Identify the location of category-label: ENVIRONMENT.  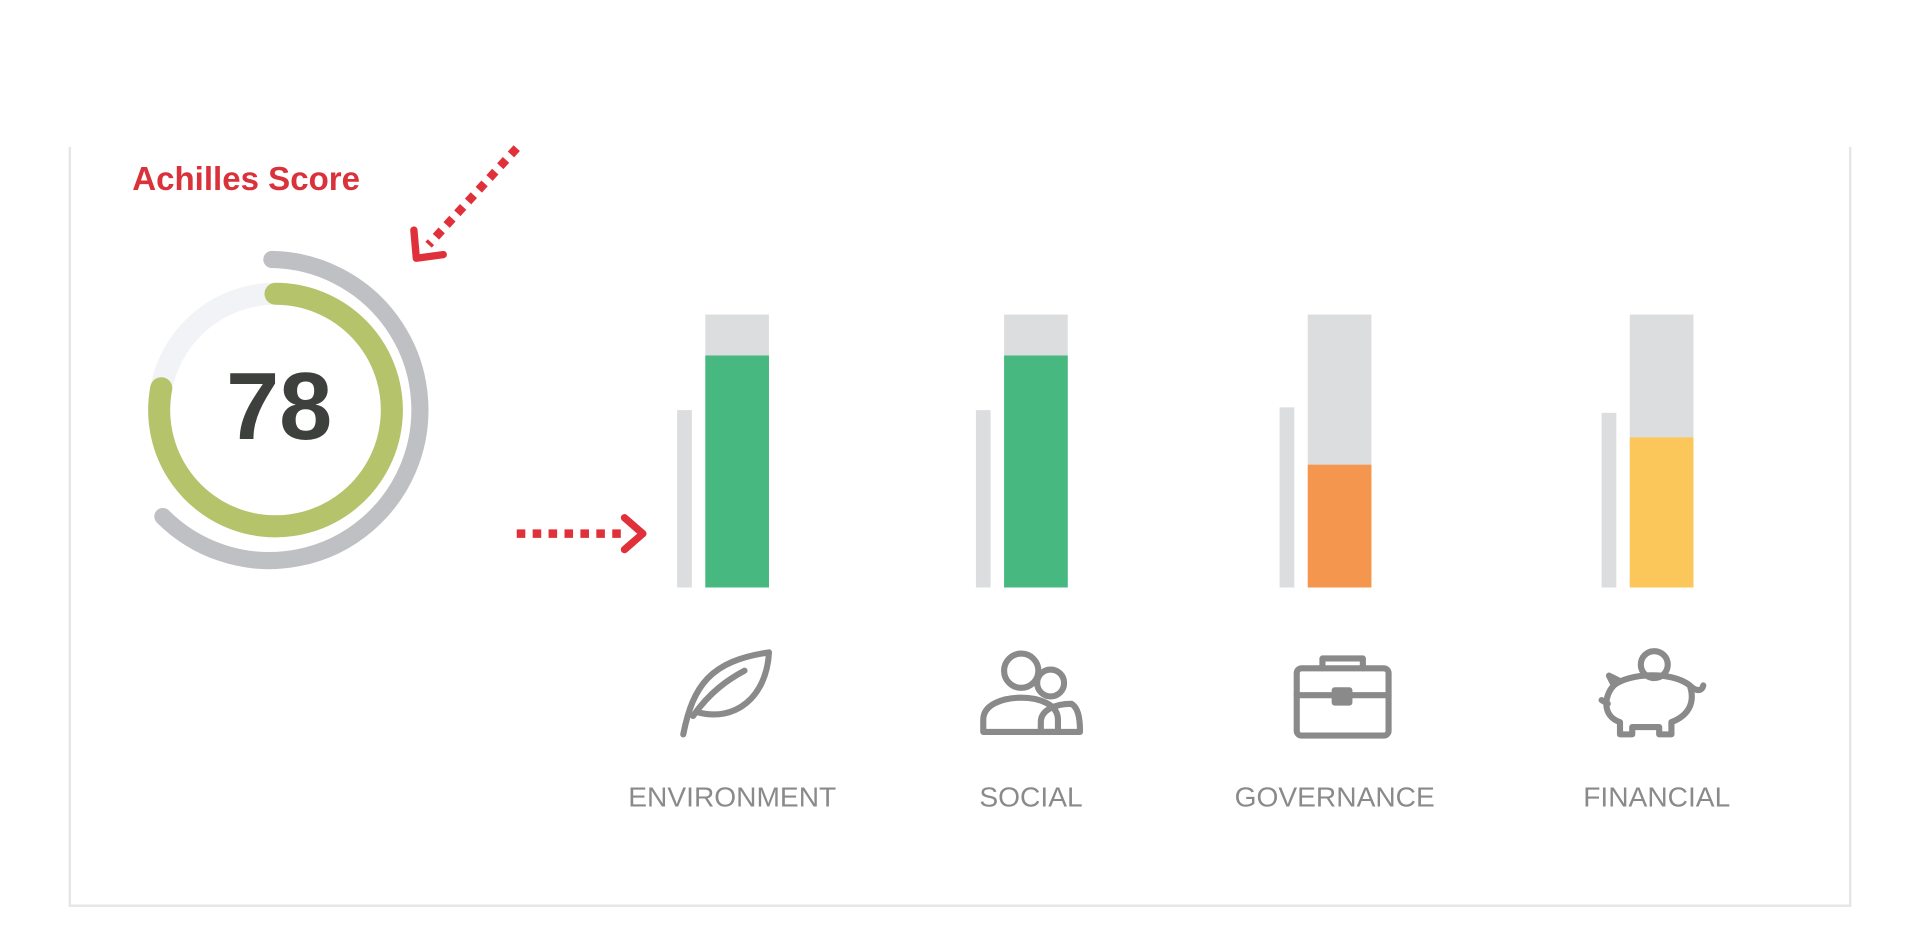
(732, 797).